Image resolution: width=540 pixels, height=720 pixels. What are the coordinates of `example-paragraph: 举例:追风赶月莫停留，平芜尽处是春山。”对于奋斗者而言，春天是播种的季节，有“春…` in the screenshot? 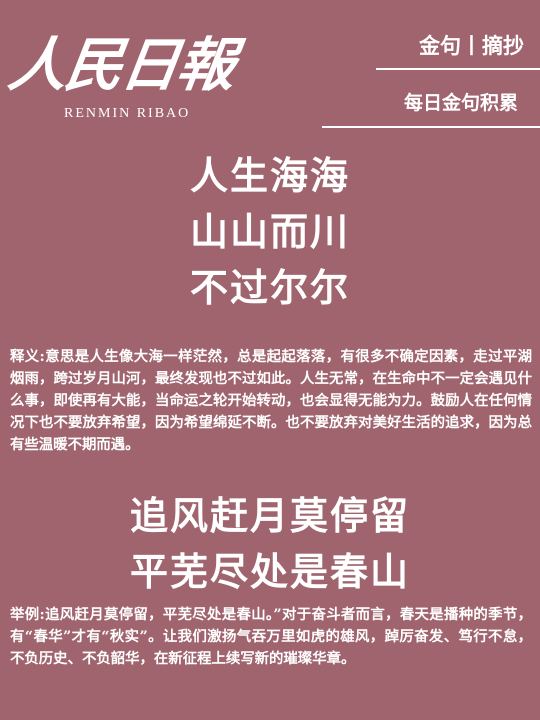 It's located at (271, 636).